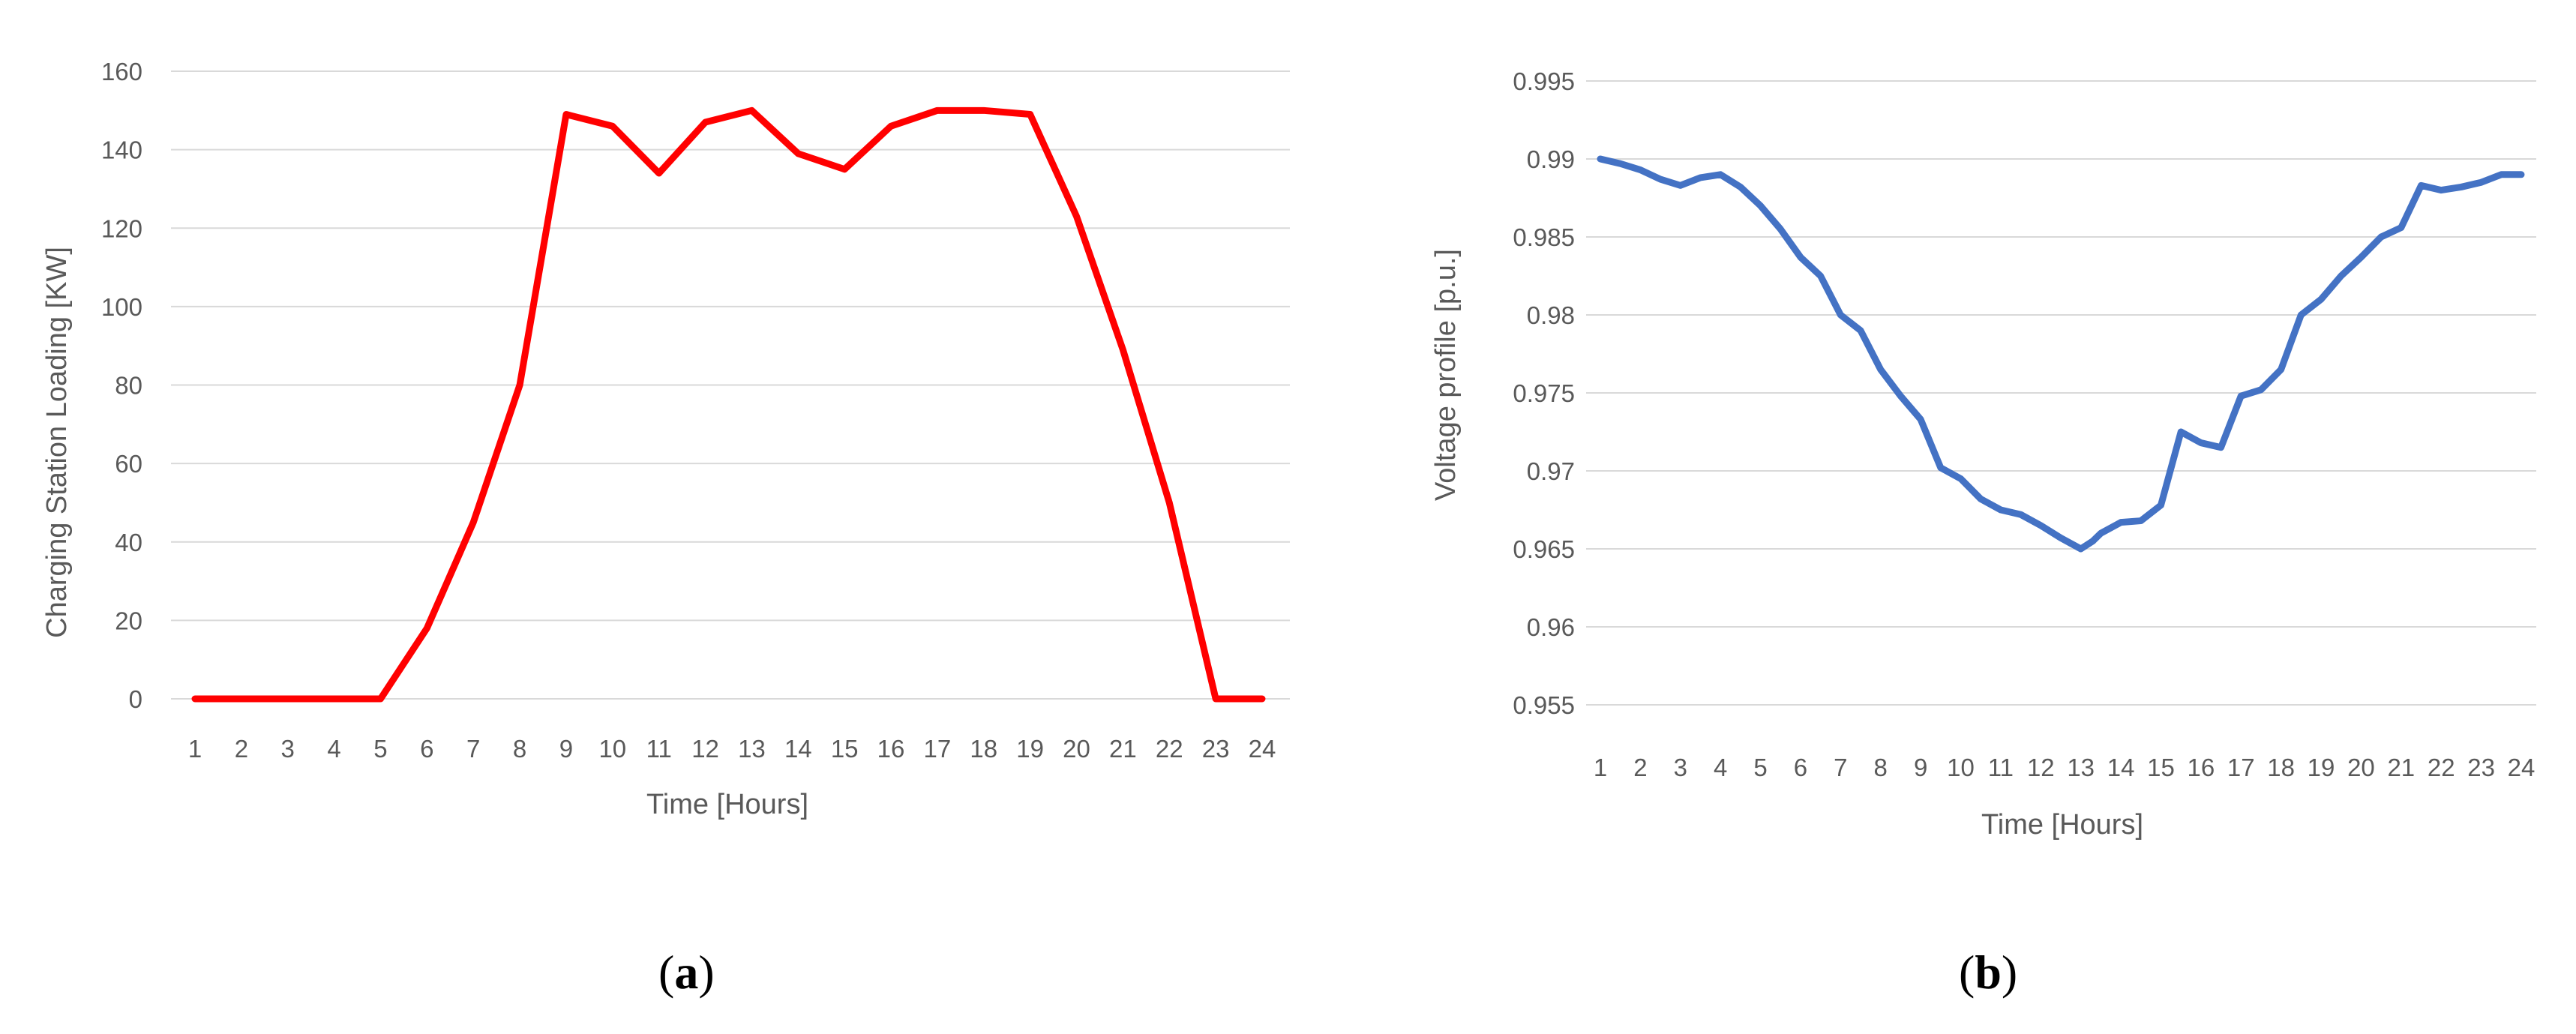  I want to click on a-y-tick-label: 60, so click(129, 464).